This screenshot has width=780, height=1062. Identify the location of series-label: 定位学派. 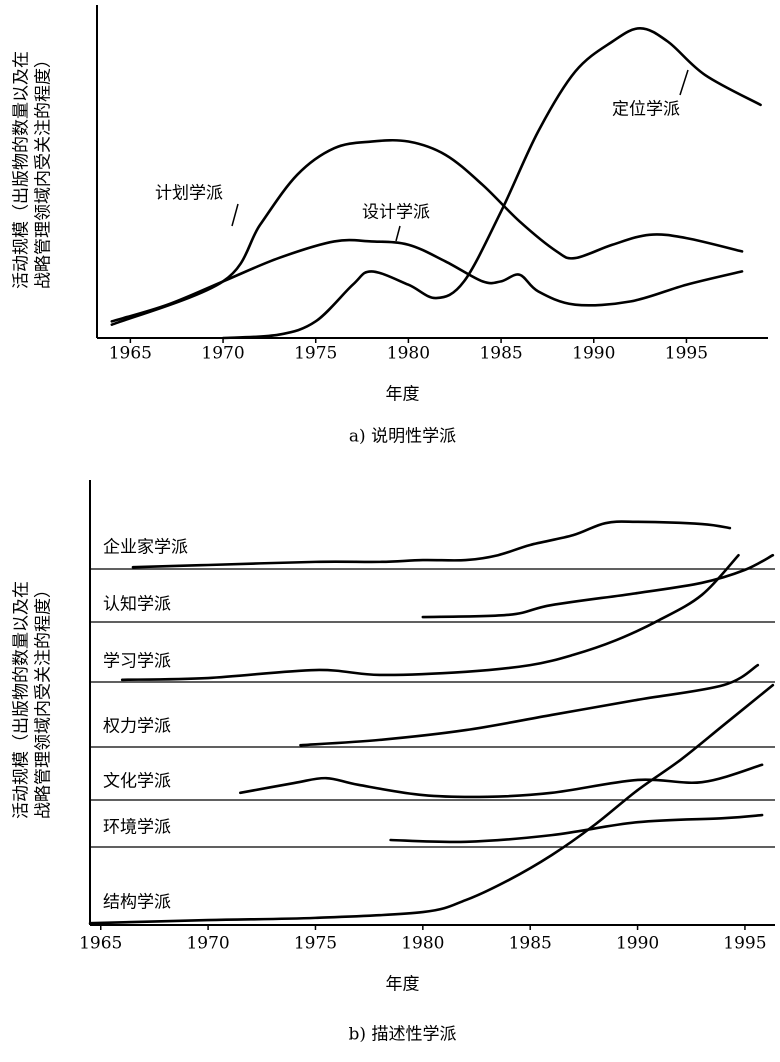
(646, 110).